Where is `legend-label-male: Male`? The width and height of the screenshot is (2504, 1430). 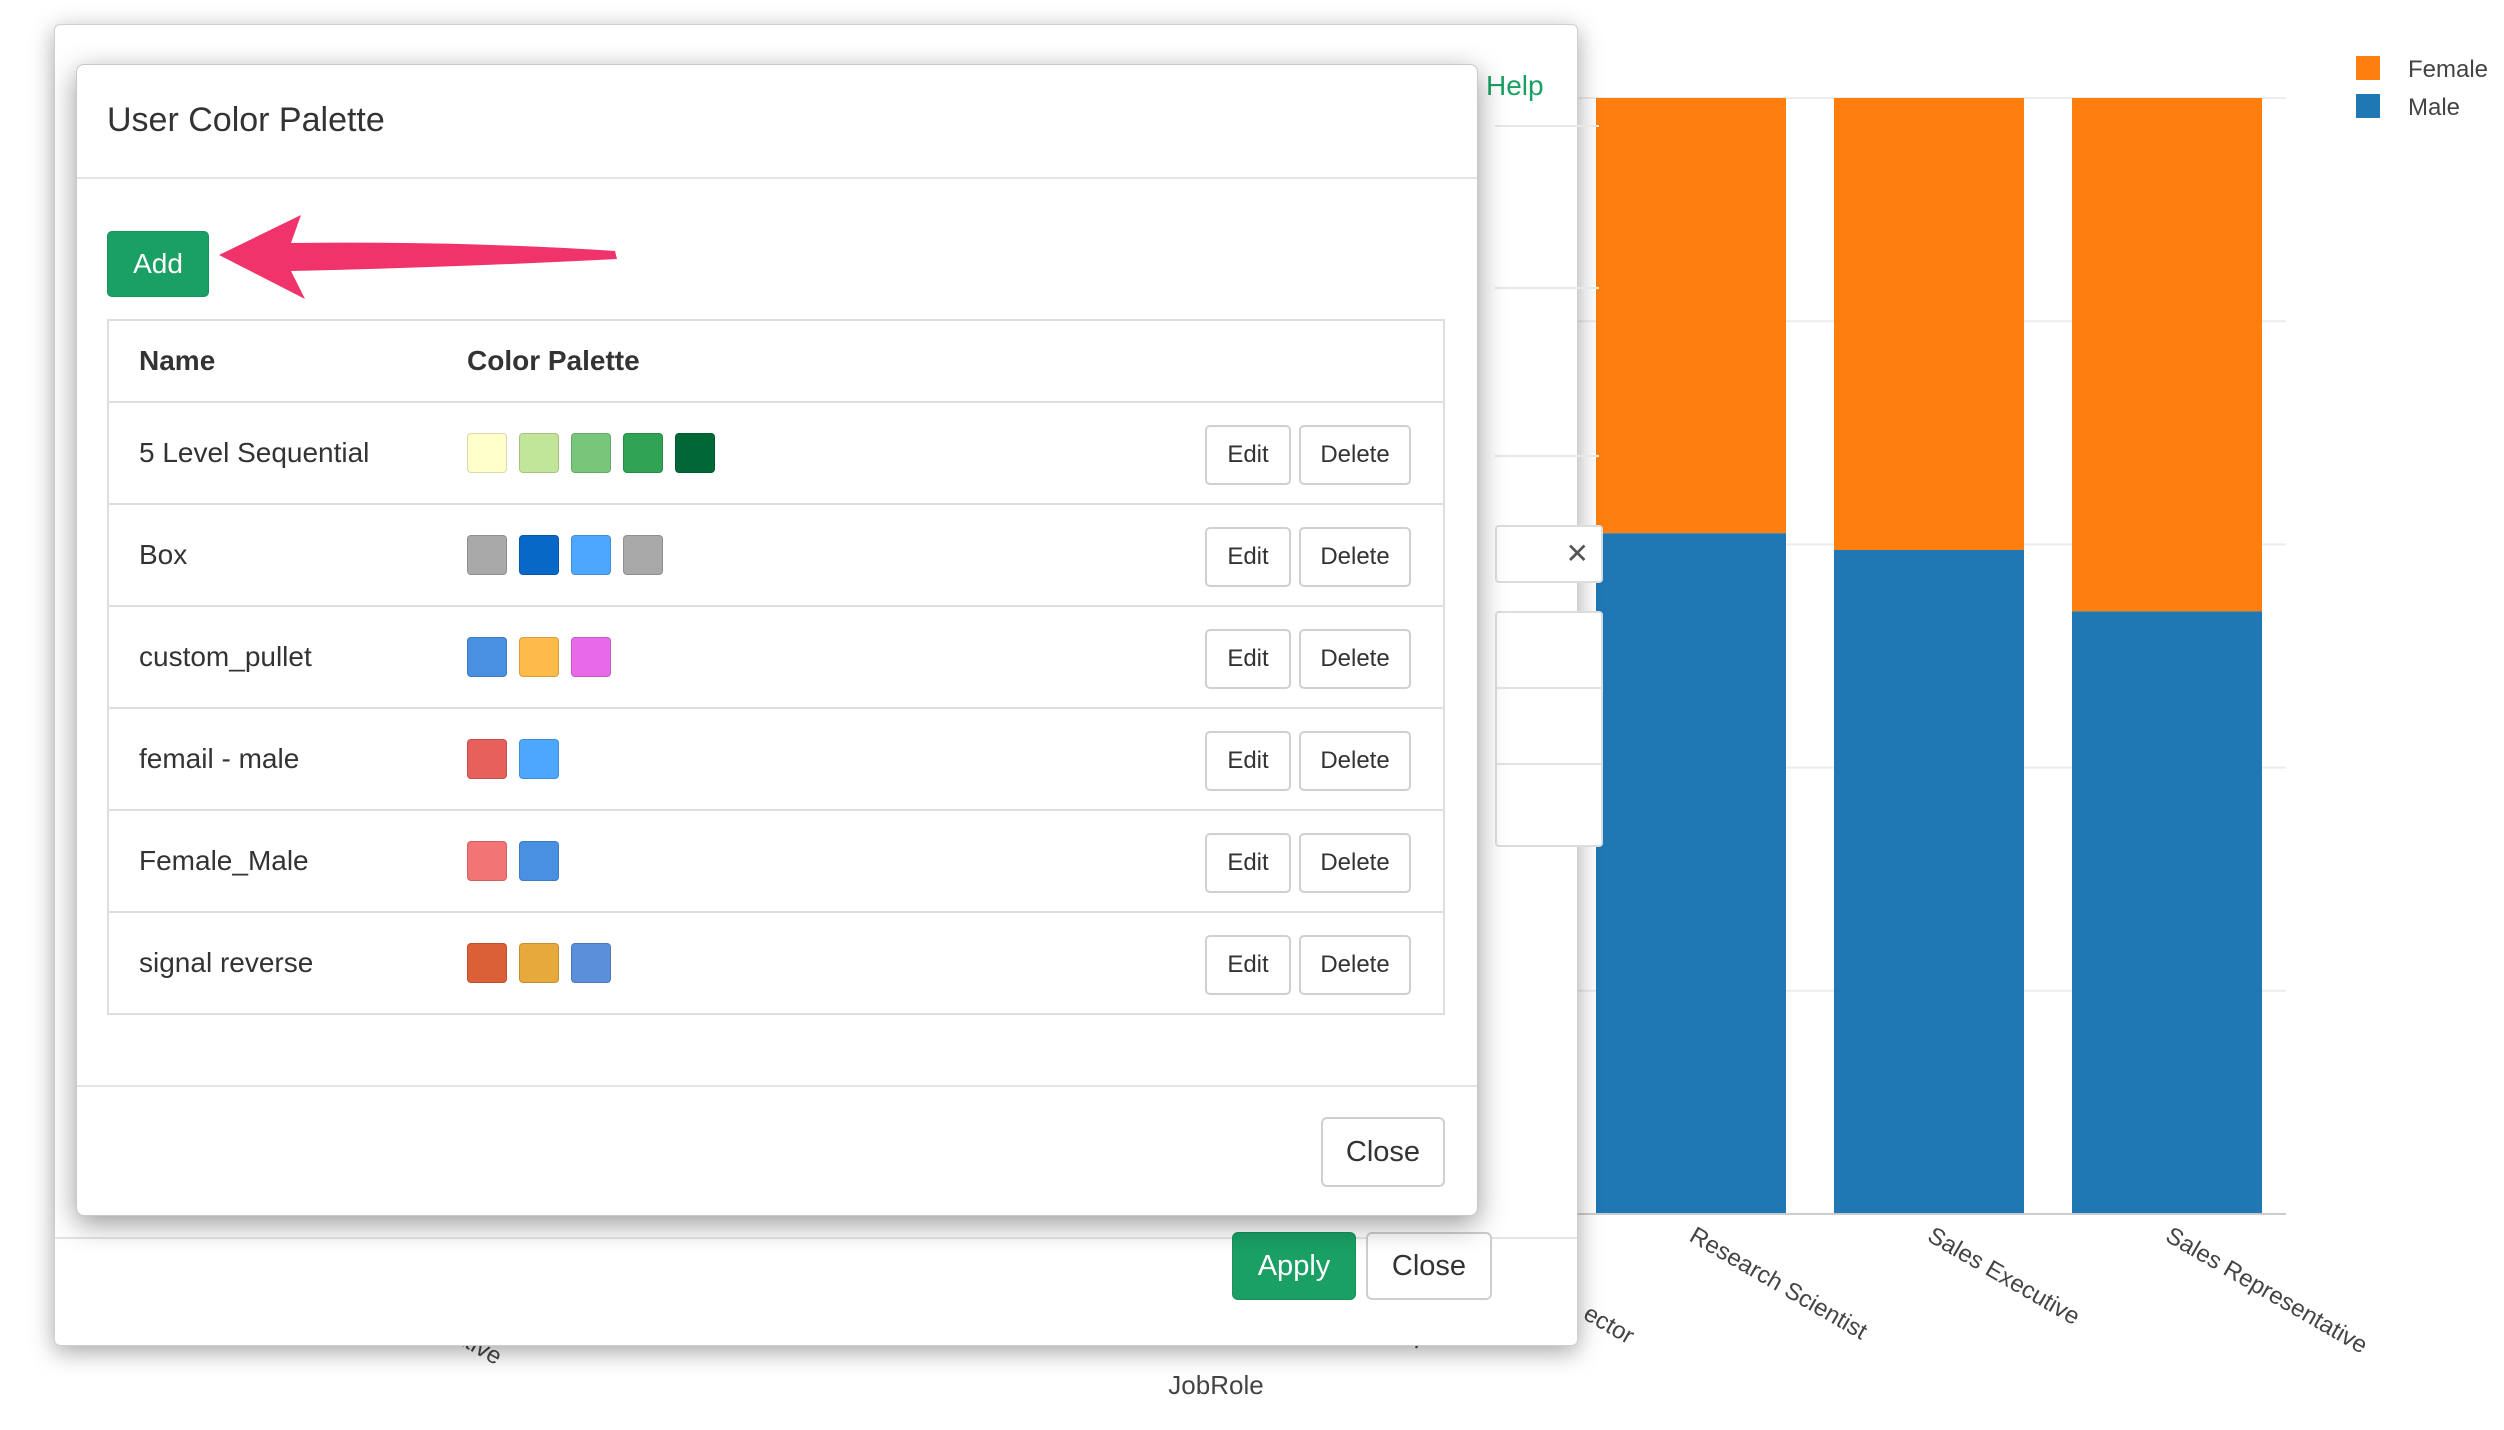
legend-label-male: Male is located at coordinates (2434, 107).